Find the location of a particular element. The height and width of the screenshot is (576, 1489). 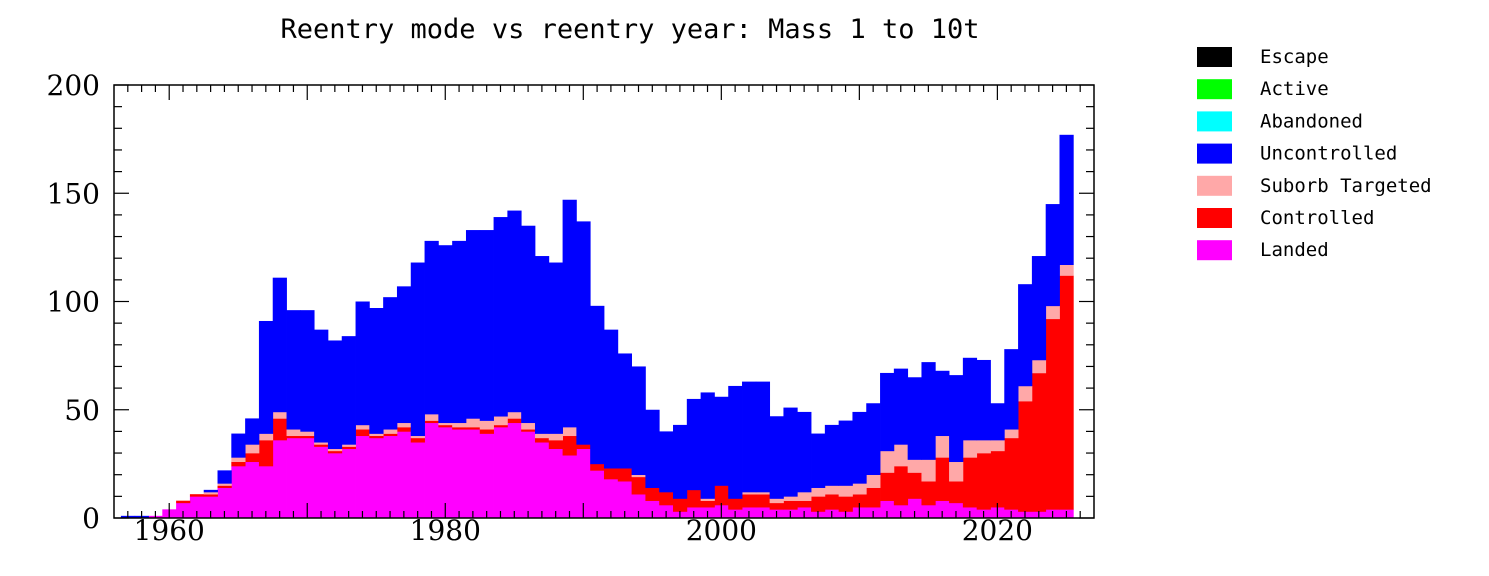

legend-label-uncontrolled: Uncontrolled is located at coordinates (1328, 154).